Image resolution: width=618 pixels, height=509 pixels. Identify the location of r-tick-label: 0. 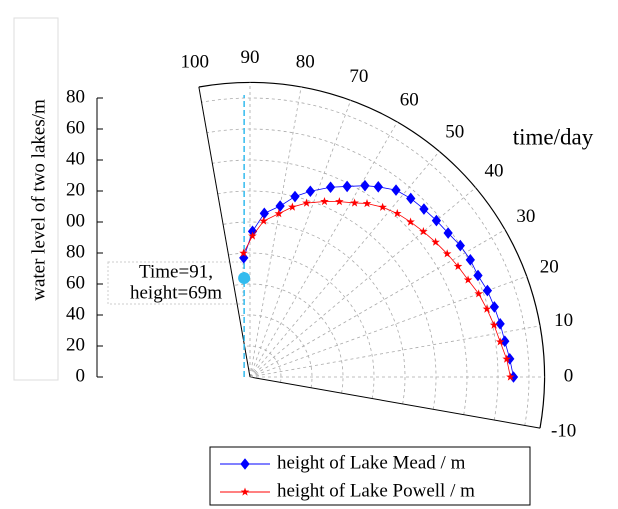
(81, 375).